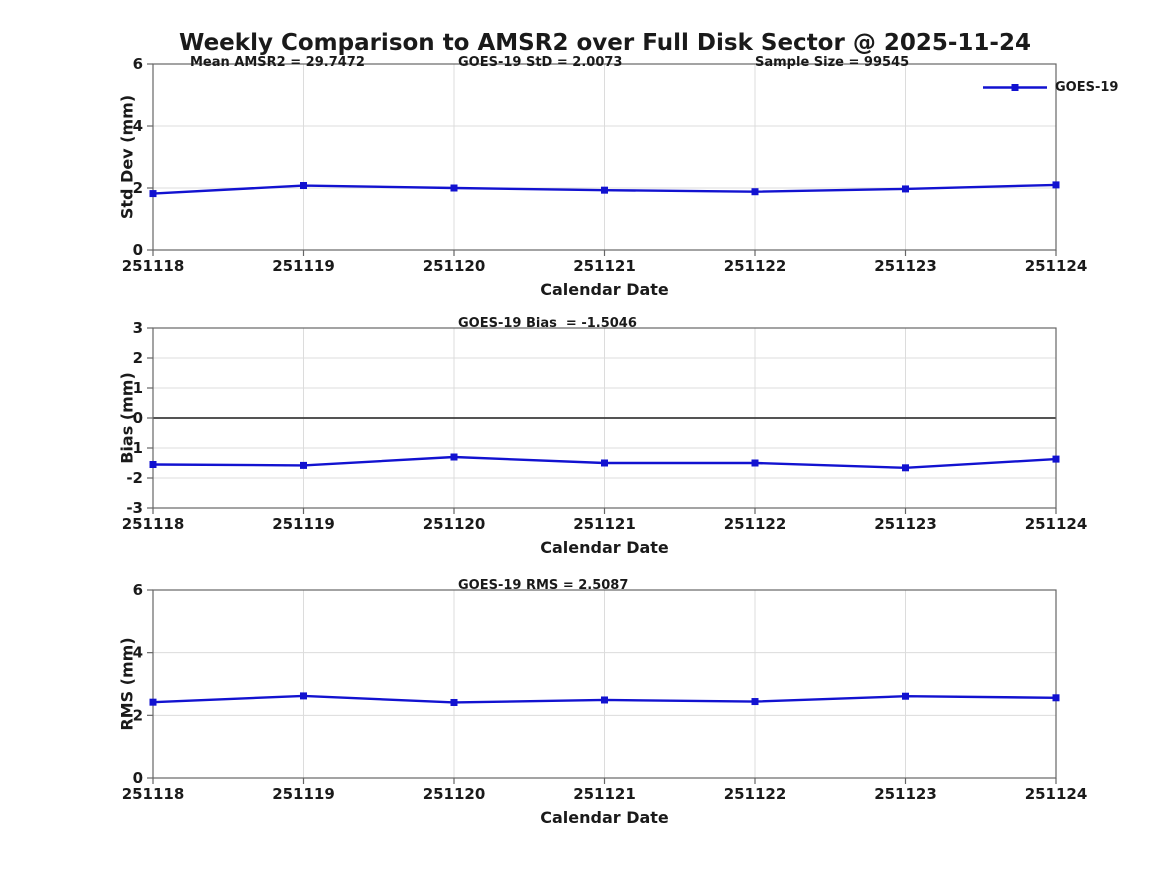 The height and width of the screenshot is (875, 1167). I want to click on y-tick-label: 3, so click(138, 328).